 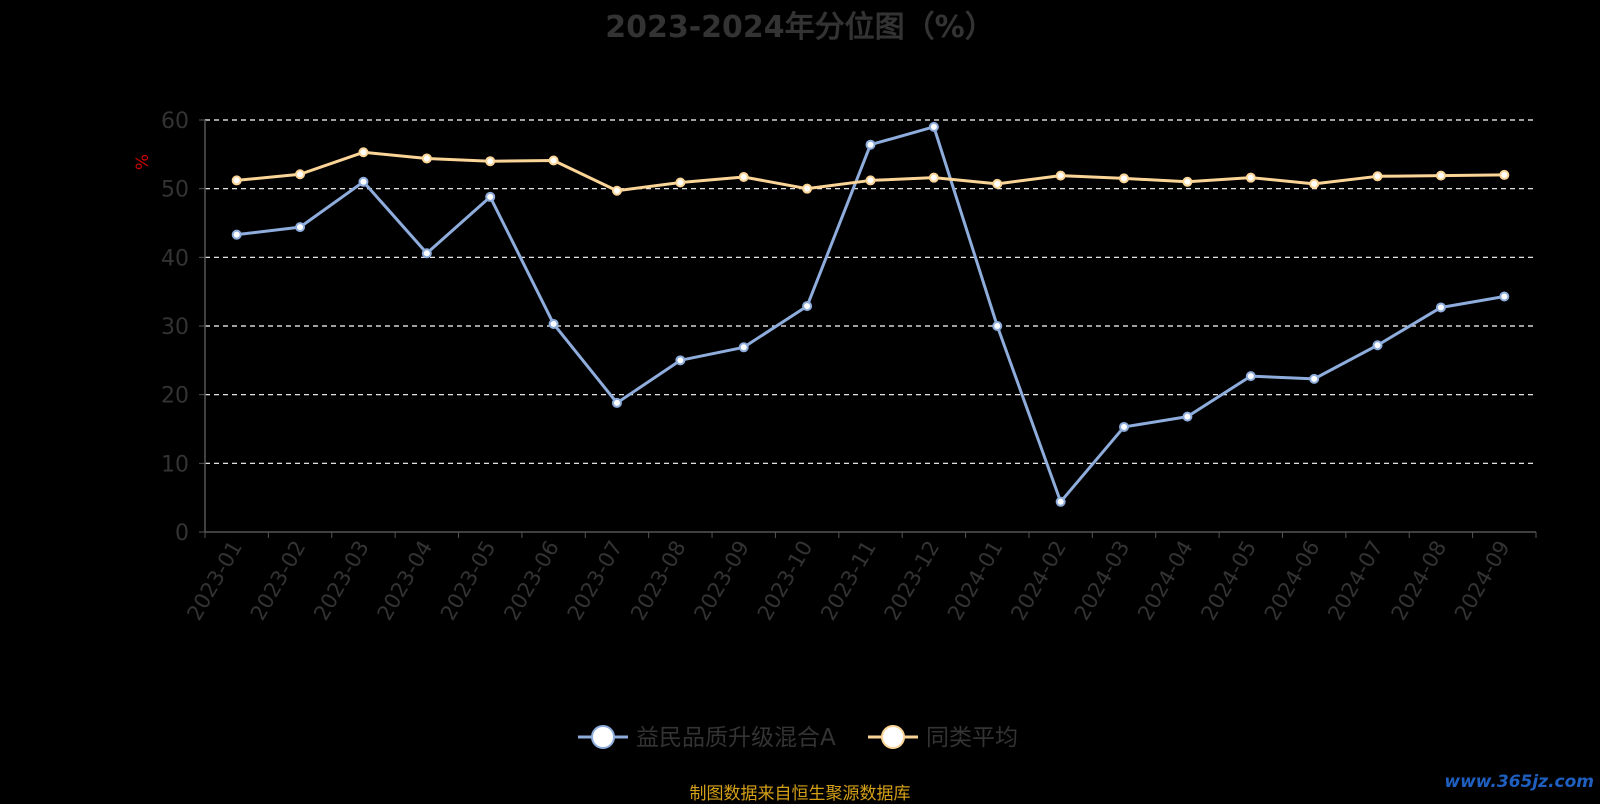 I want to click on x-tick-label: 2023-02, so click(x=278, y=581).